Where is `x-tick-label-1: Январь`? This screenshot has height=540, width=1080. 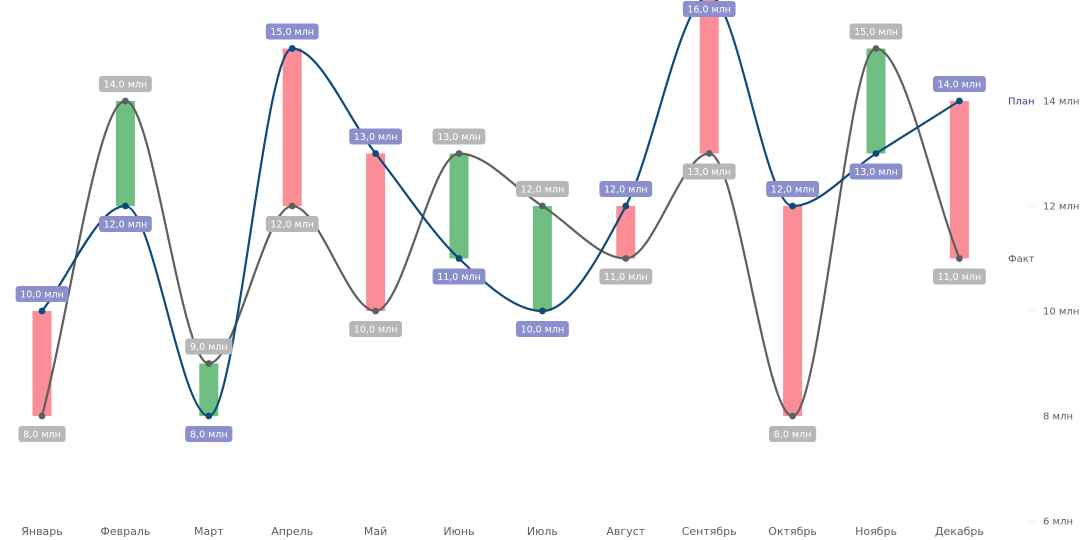
x-tick-label-1: Январь is located at coordinates (42, 531).